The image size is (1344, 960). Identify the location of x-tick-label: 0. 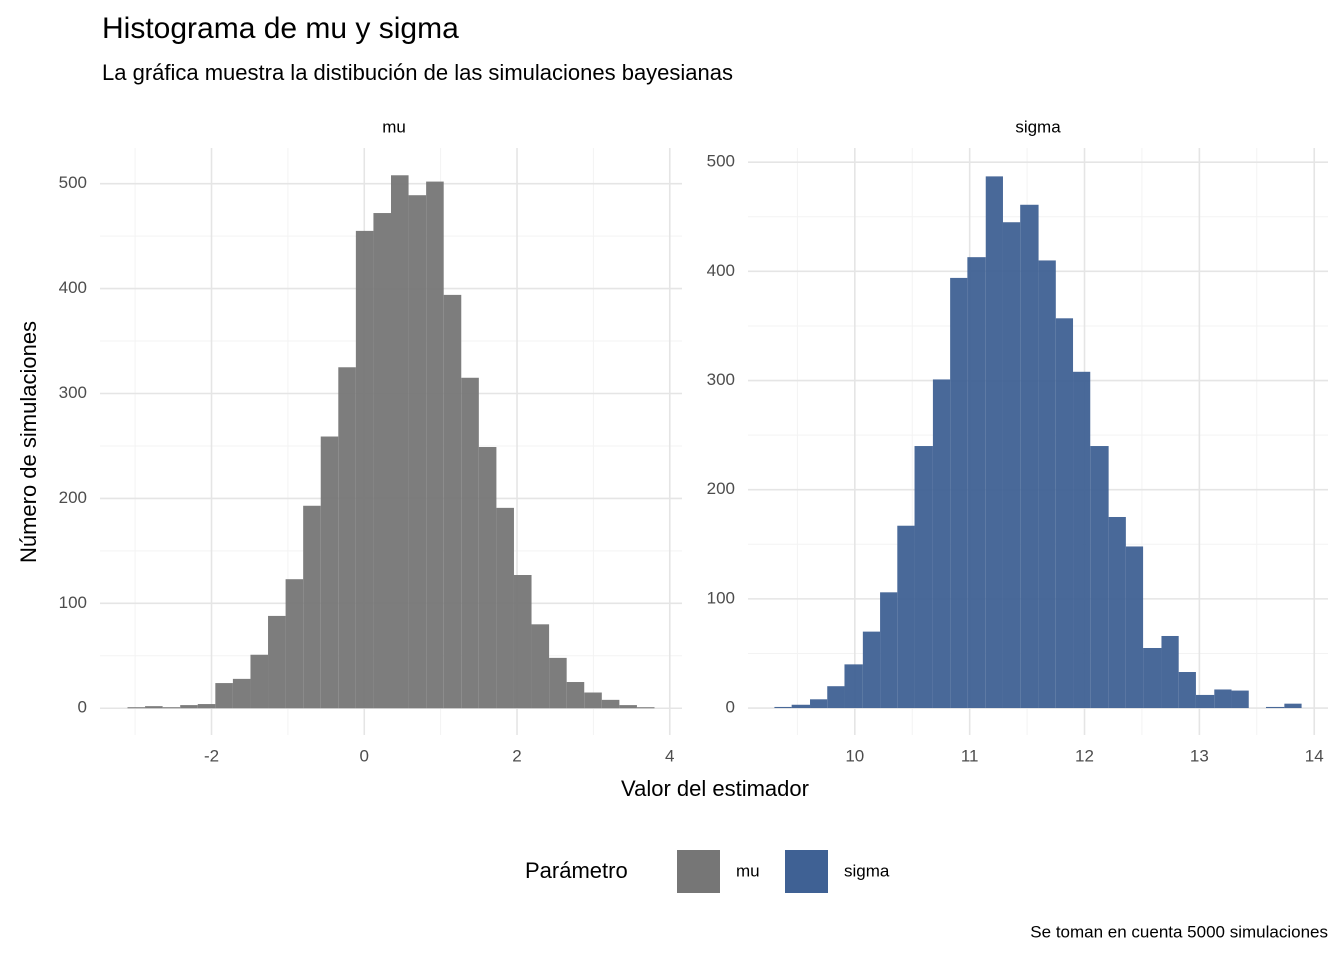
(364, 755).